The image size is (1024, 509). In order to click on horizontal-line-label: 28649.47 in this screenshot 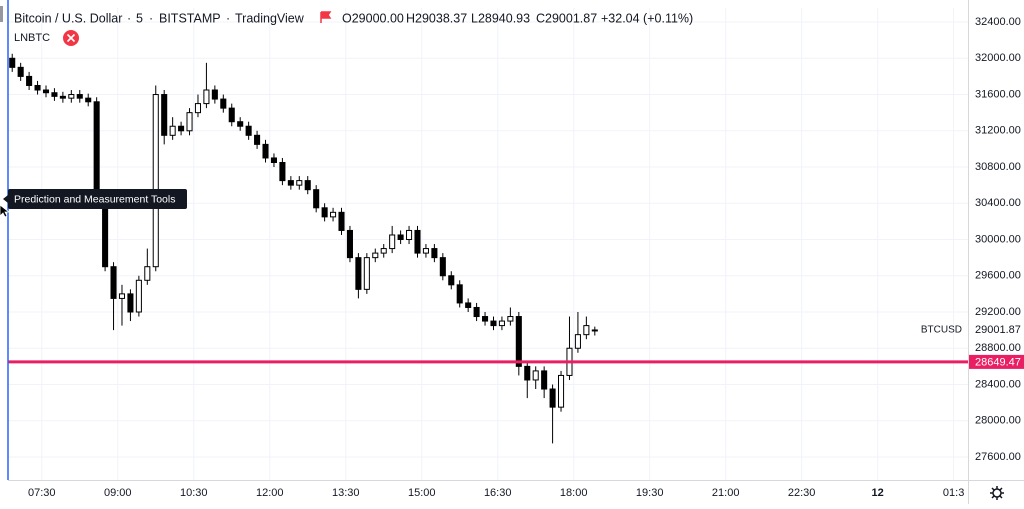, I will do `click(998, 362)`.